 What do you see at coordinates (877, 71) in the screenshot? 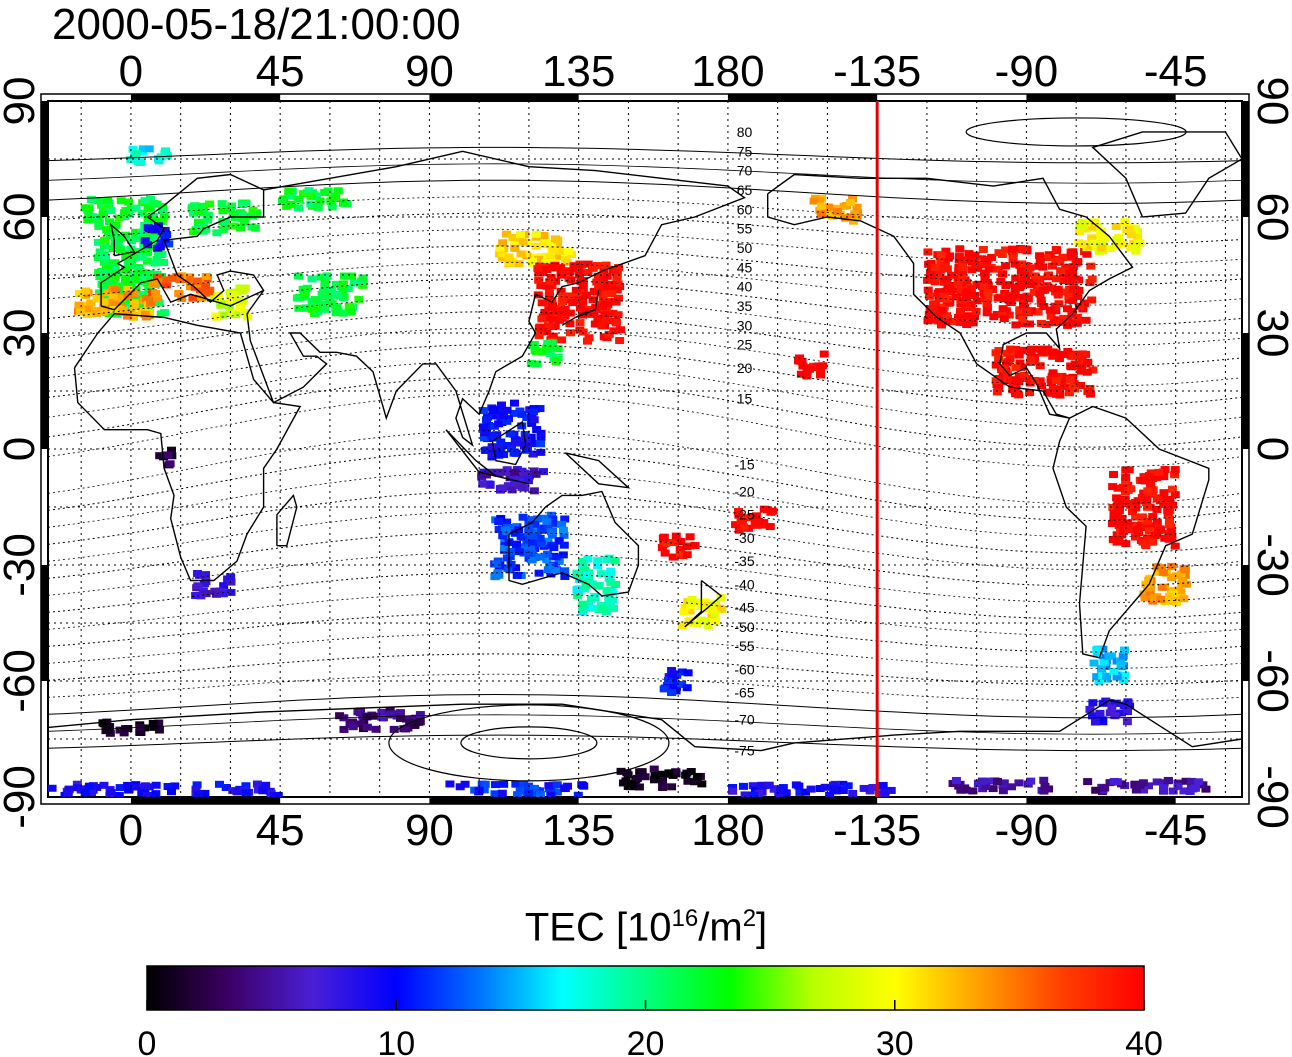
I see `x-tick-label-top: -135` at bounding box center [877, 71].